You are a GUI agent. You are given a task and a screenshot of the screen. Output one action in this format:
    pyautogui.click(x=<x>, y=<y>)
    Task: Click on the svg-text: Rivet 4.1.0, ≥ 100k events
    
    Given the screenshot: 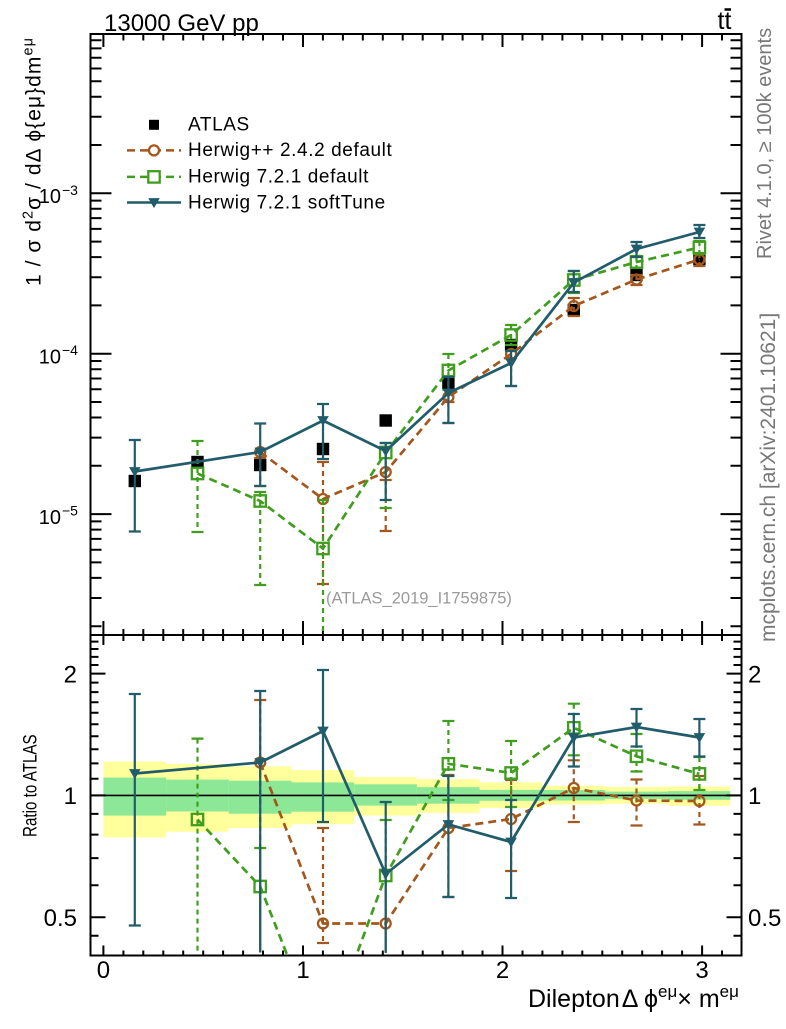 What is the action you would take?
    pyautogui.click(x=765, y=143)
    